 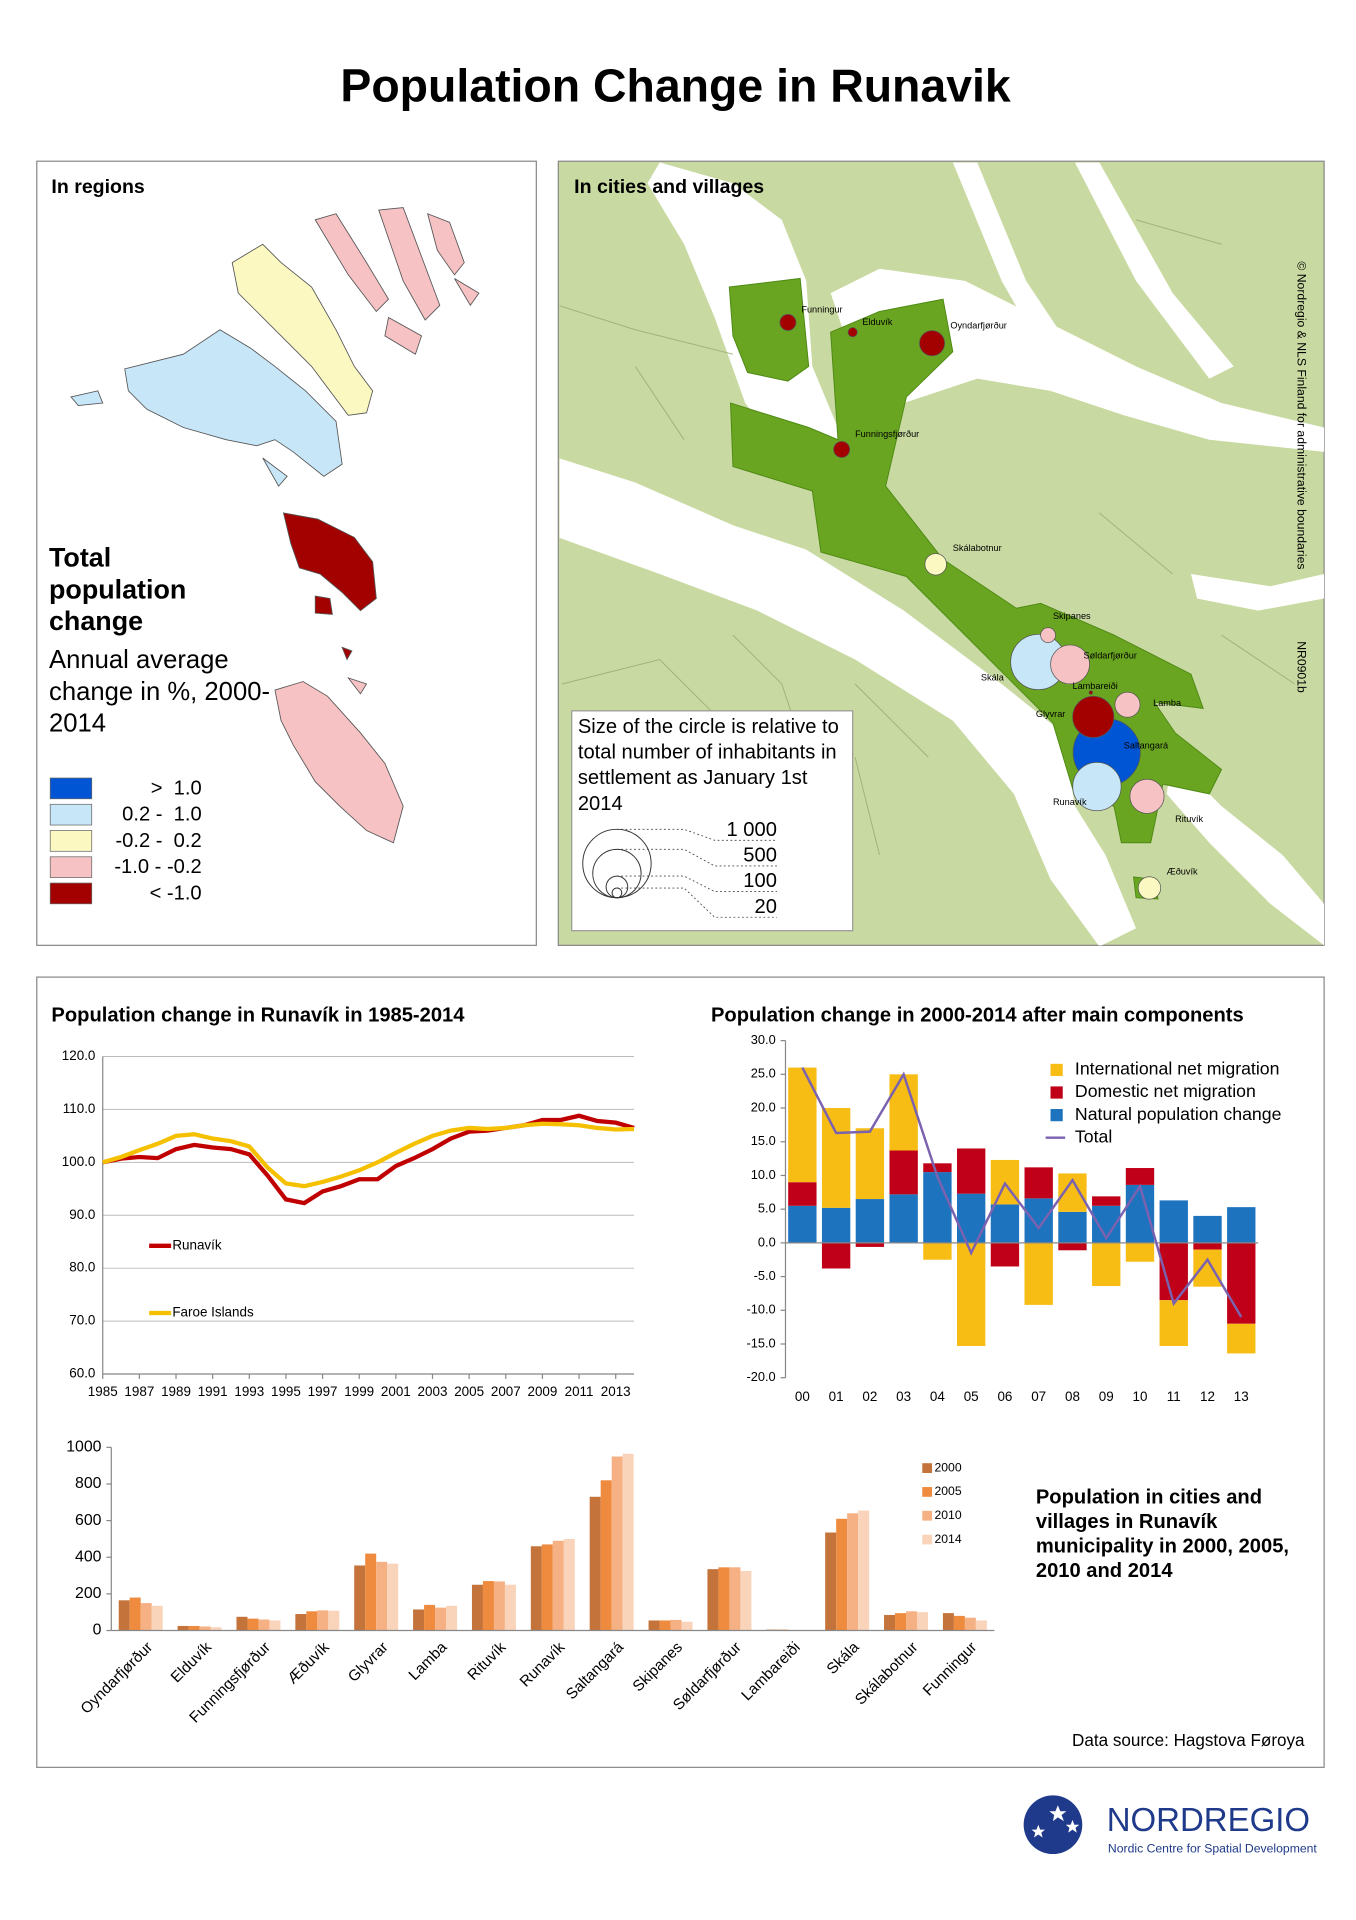 What do you see at coordinates (1189, 819) in the screenshot?
I see `settlement-label: Rituvík` at bounding box center [1189, 819].